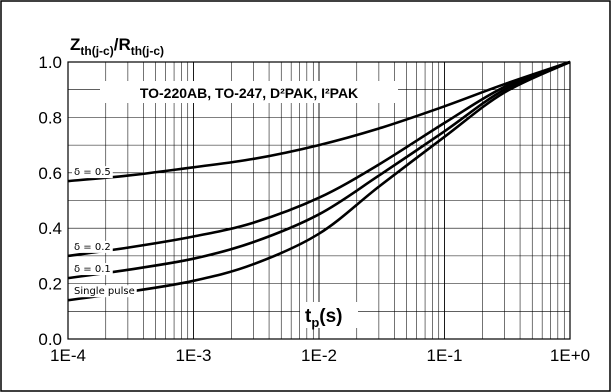 Image resolution: width=611 pixels, height=392 pixels. What do you see at coordinates (50, 339) in the screenshot?
I see `y-tick-label: 0.0` at bounding box center [50, 339].